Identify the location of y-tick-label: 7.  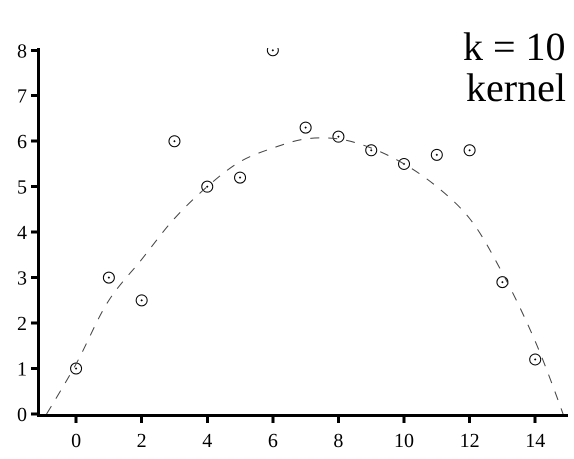
(22, 97).